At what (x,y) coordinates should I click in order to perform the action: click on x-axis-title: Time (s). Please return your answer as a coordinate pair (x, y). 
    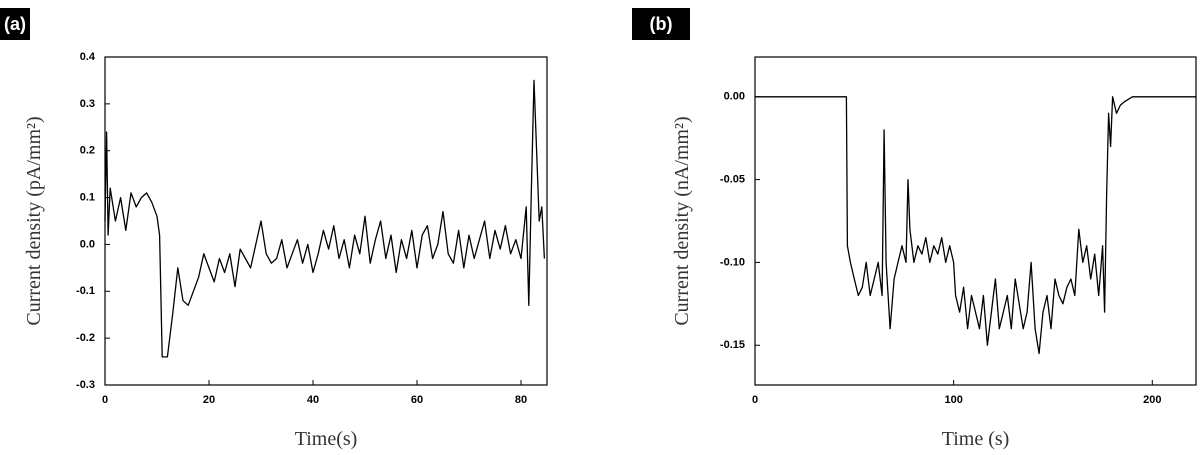
    Looking at the image, I should click on (976, 439).